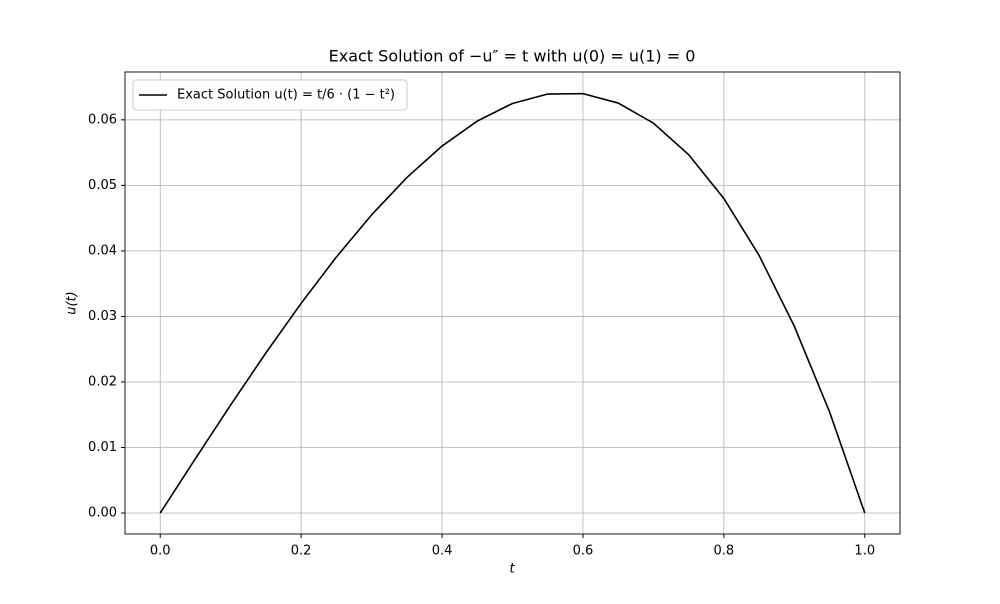  Describe the element at coordinates (442, 551) in the screenshot. I see `x-tick-label: 0.4` at that location.